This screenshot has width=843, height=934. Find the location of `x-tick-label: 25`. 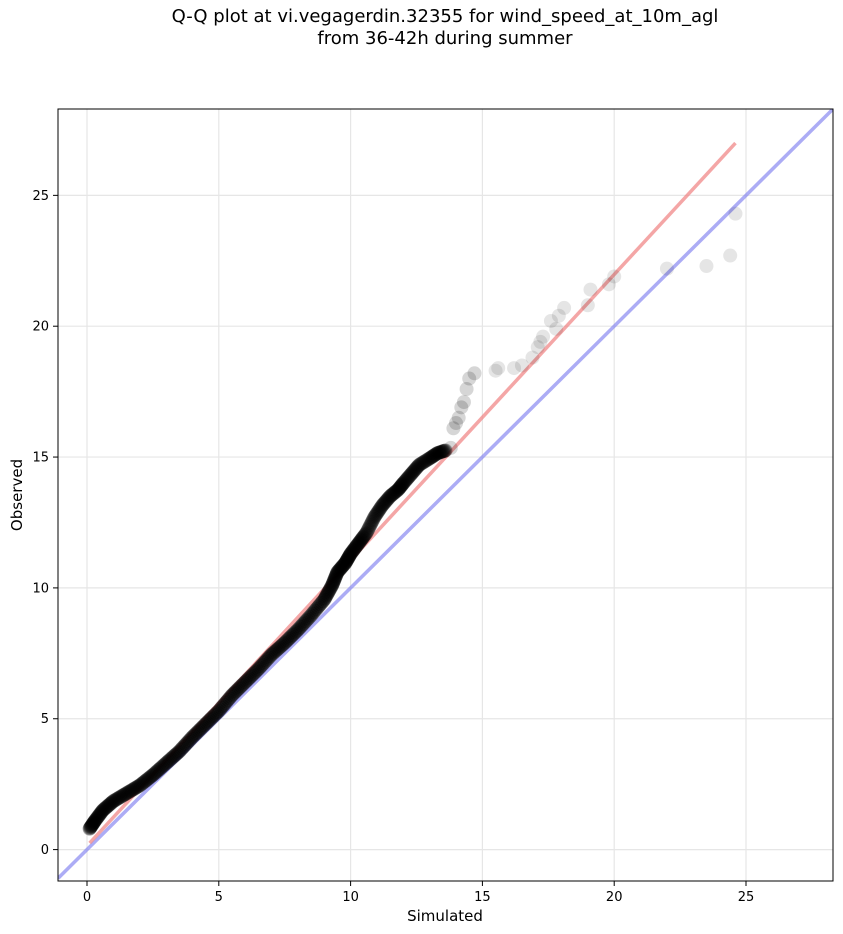

x-tick-label: 25 is located at coordinates (746, 897).